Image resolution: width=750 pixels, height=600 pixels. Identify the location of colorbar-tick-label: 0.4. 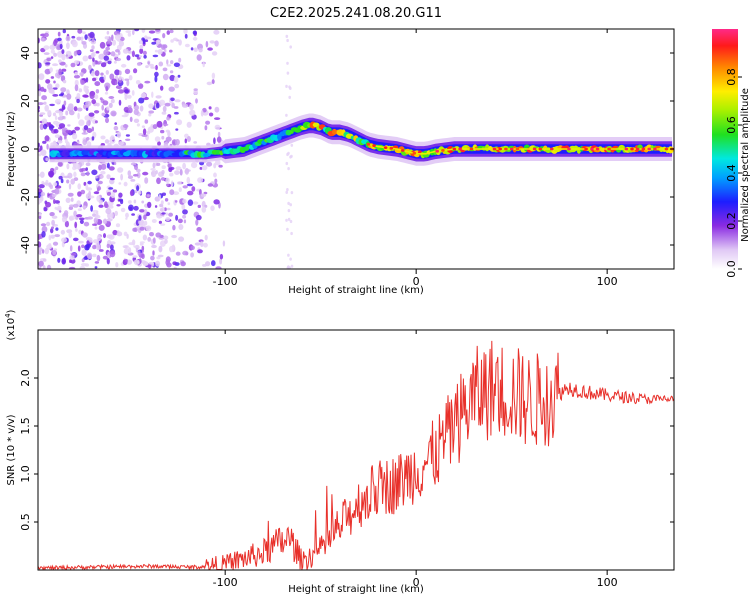
(731, 173).